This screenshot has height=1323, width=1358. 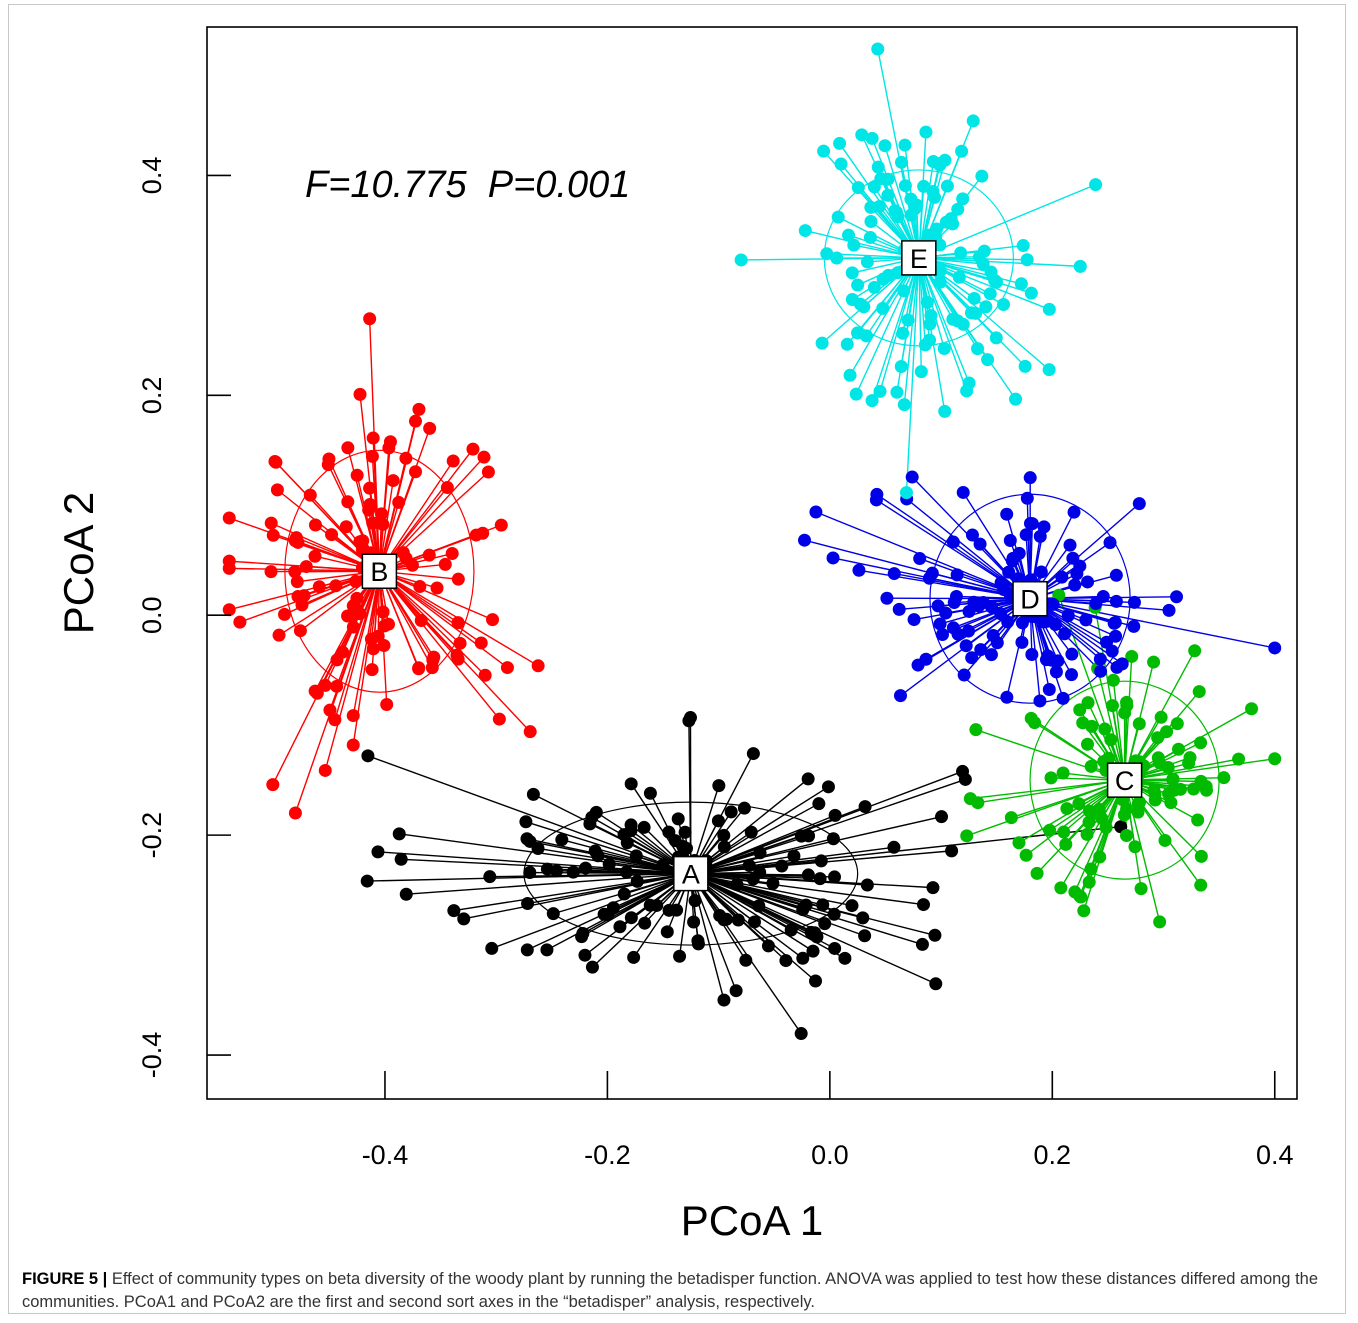 I want to click on y-tick-label: 0.4, so click(x=152, y=176).